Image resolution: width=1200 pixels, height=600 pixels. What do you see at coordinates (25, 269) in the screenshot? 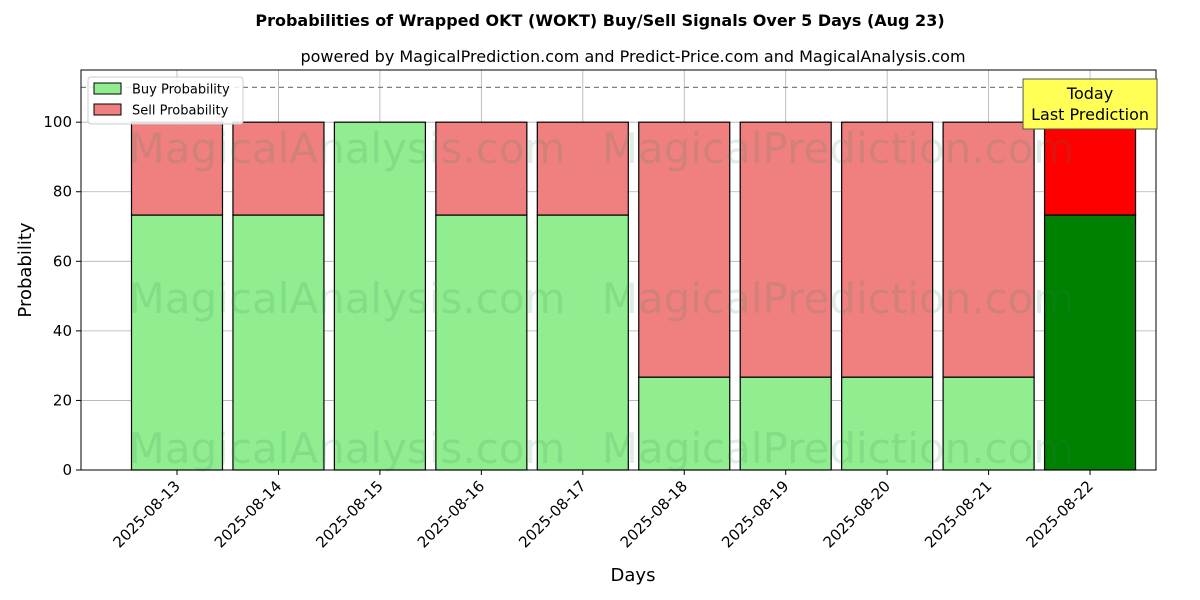
I see `y-axis-label: Probability` at bounding box center [25, 269].